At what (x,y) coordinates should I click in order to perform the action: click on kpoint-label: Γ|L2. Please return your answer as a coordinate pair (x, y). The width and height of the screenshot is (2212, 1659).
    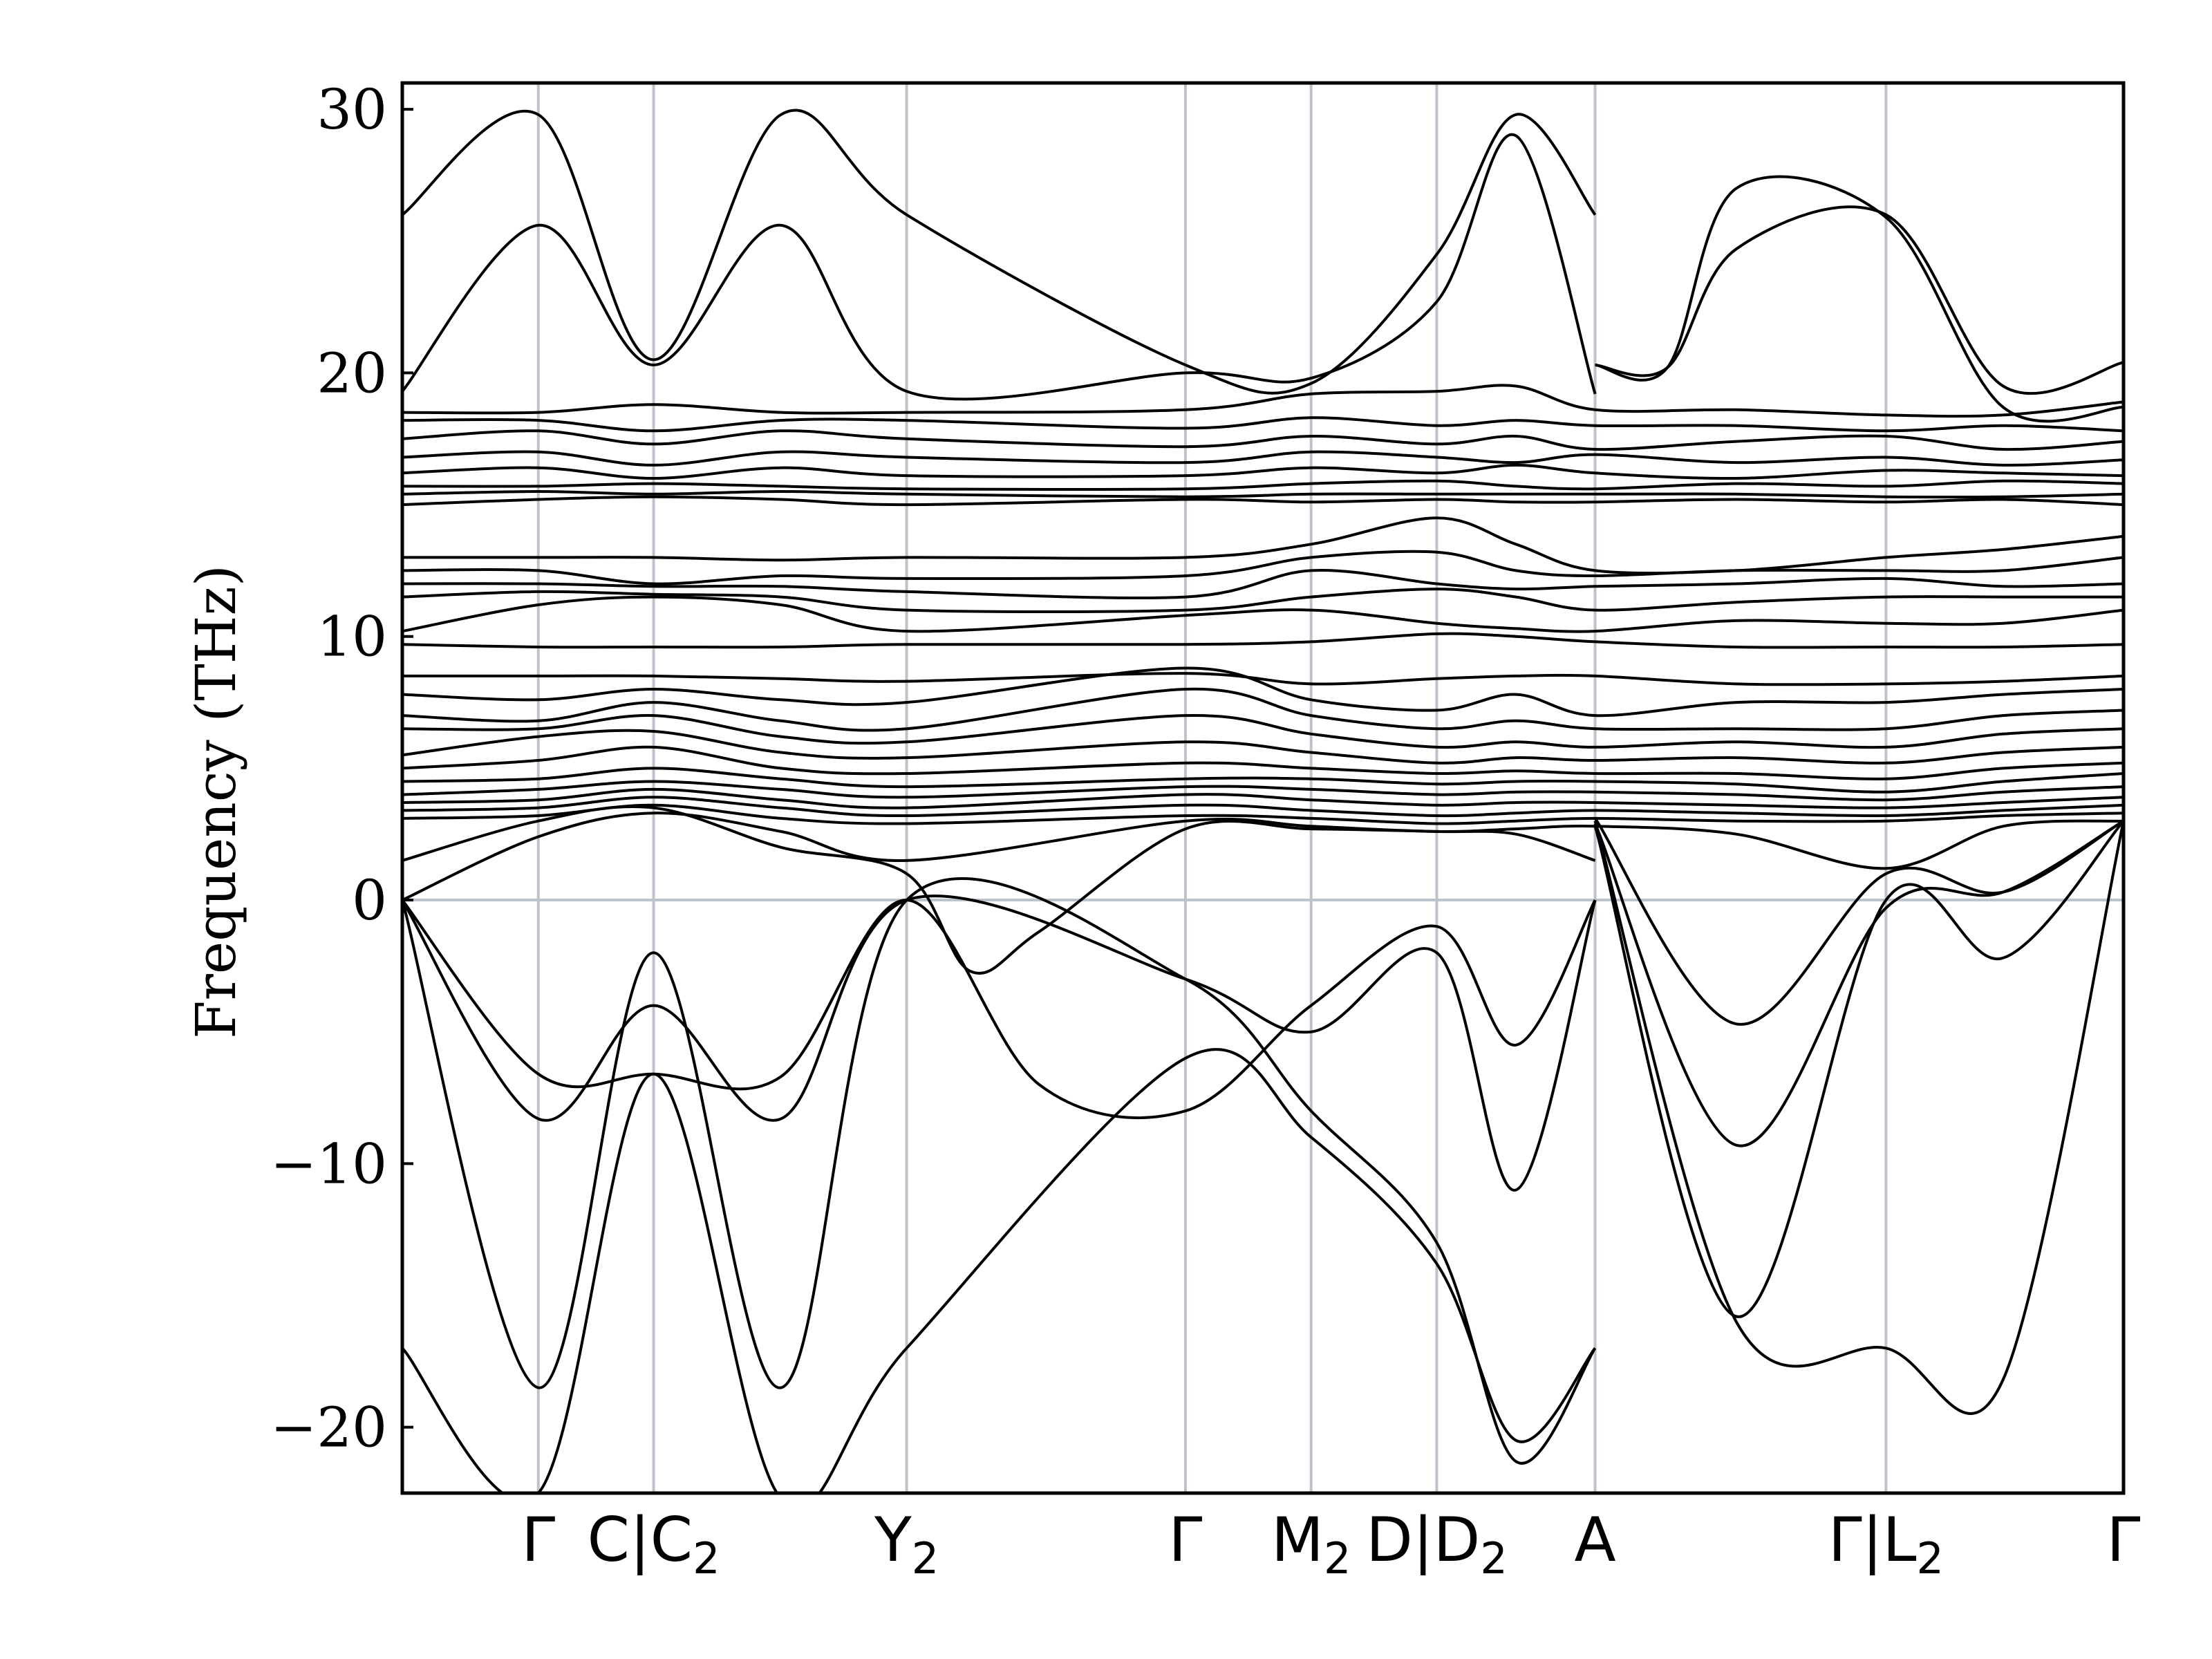
    Looking at the image, I should click on (1886, 1544).